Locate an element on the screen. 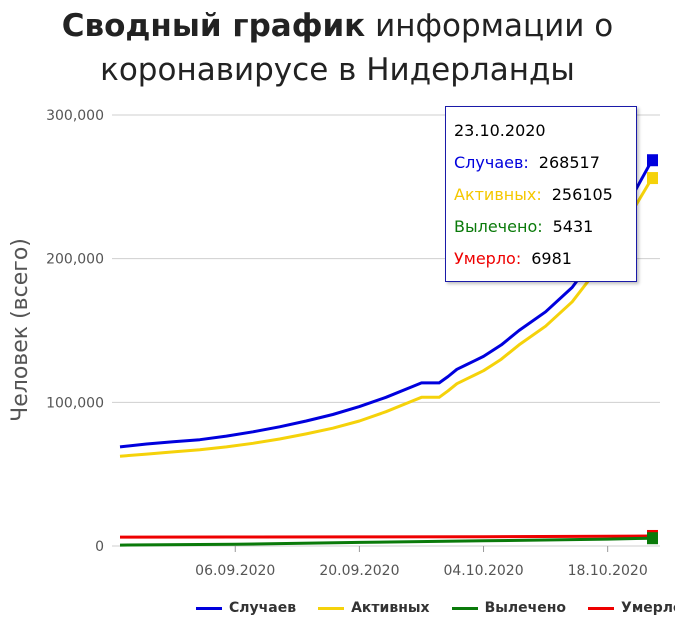 Image resolution: width=675 pixels, height=623 pixels. tooltip-value: 256105 is located at coordinates (582, 194).